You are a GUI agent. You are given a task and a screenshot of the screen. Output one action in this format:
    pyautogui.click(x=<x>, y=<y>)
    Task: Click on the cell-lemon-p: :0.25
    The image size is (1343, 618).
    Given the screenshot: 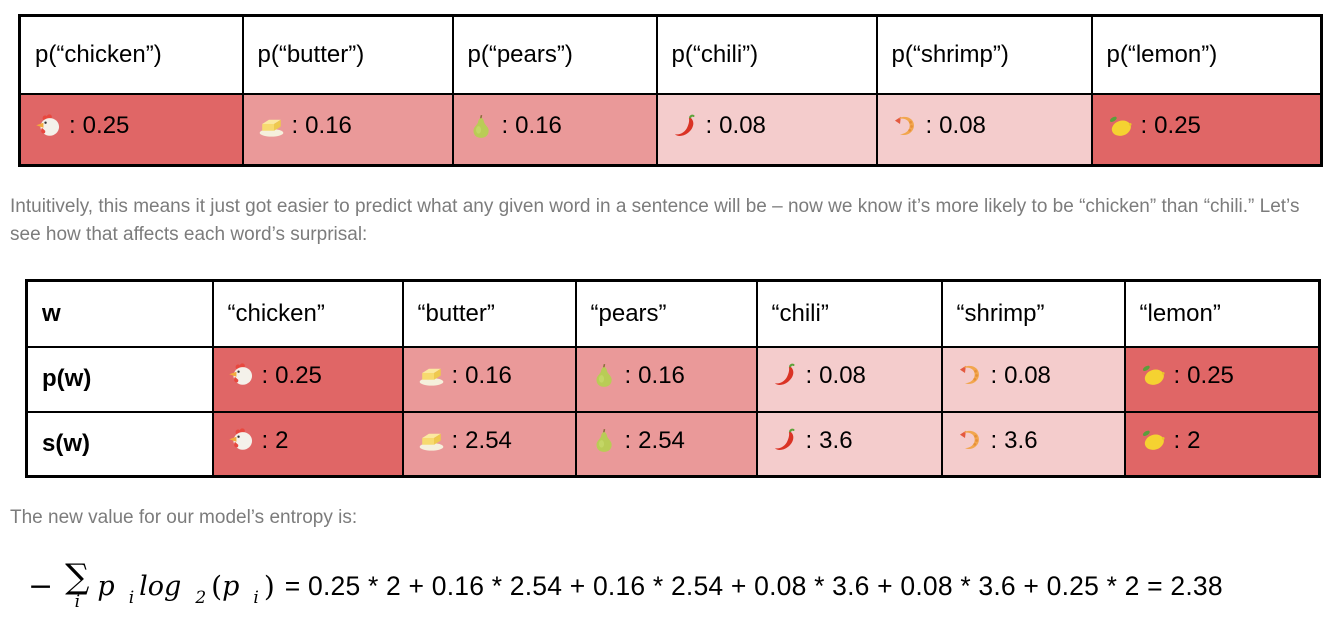 What is the action you would take?
    pyautogui.click(x=1222, y=379)
    